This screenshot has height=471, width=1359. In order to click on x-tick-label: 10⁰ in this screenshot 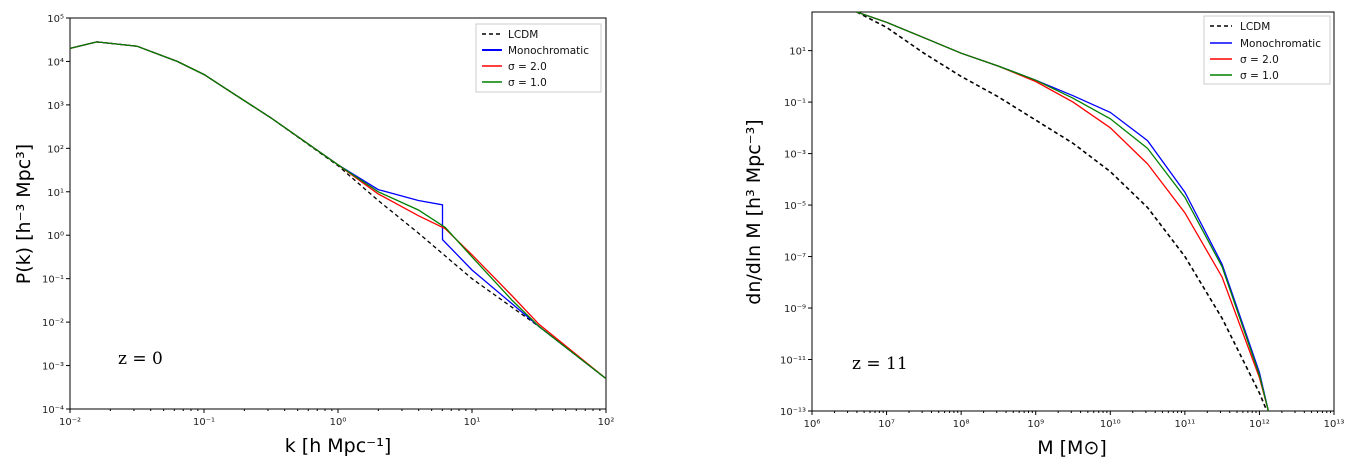, I will do `click(338, 422)`.